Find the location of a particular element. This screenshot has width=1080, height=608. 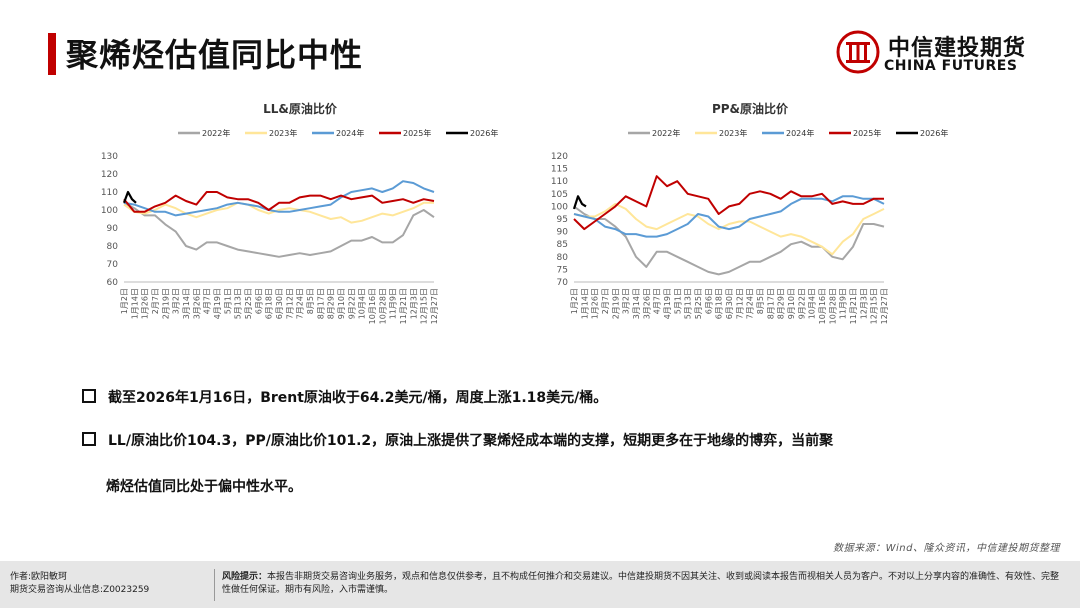

page-title: 聚烯烃估值同比中性 is located at coordinates (215, 55).